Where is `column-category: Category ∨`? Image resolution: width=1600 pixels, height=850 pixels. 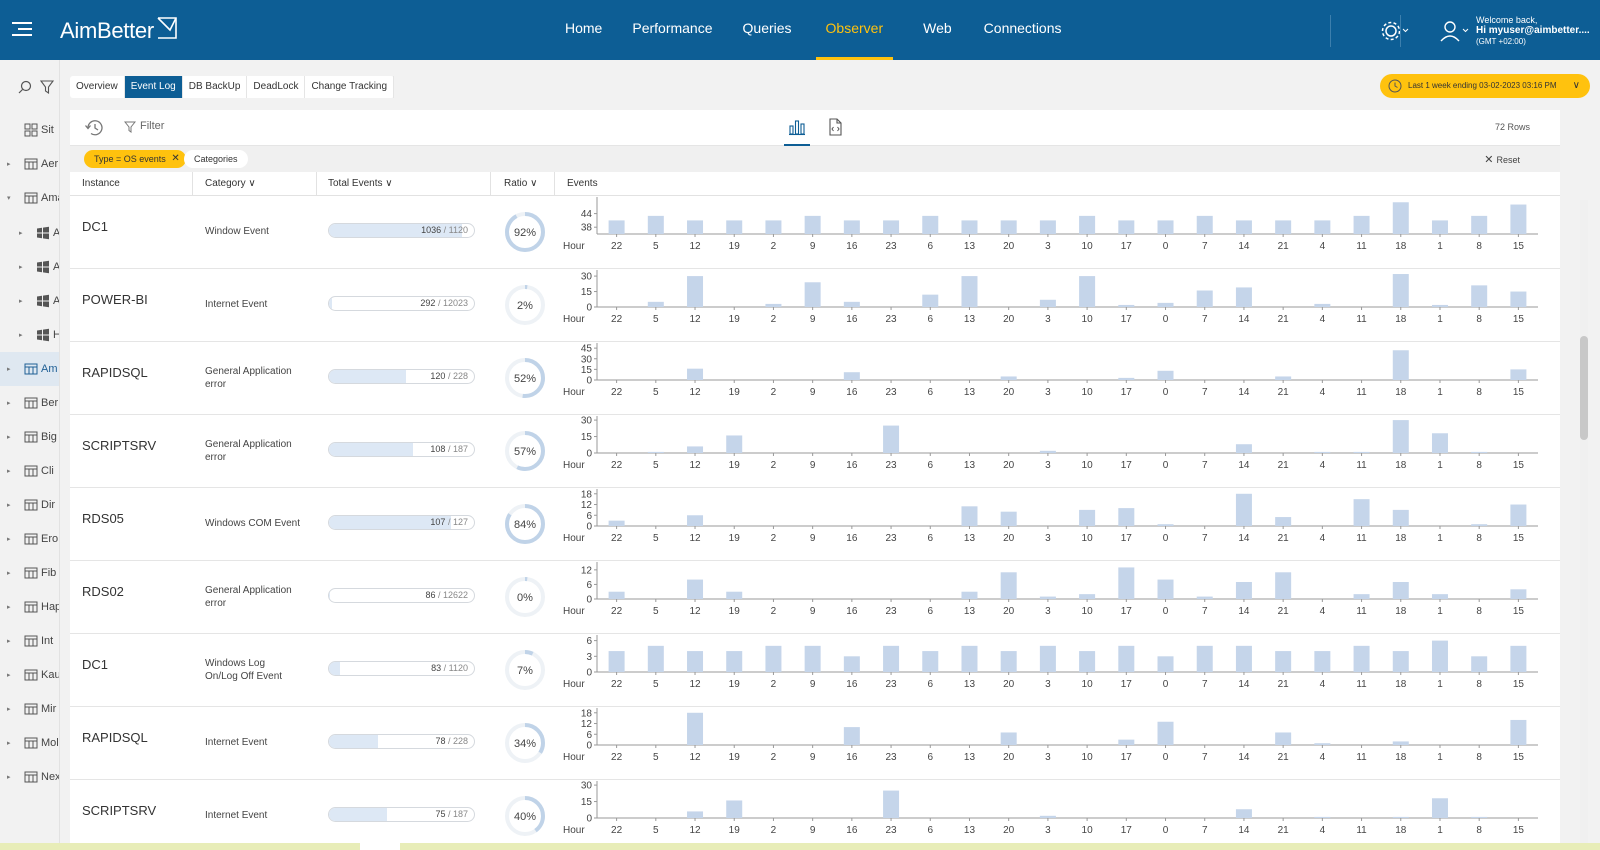 column-category: Category ∨ is located at coordinates (230, 183).